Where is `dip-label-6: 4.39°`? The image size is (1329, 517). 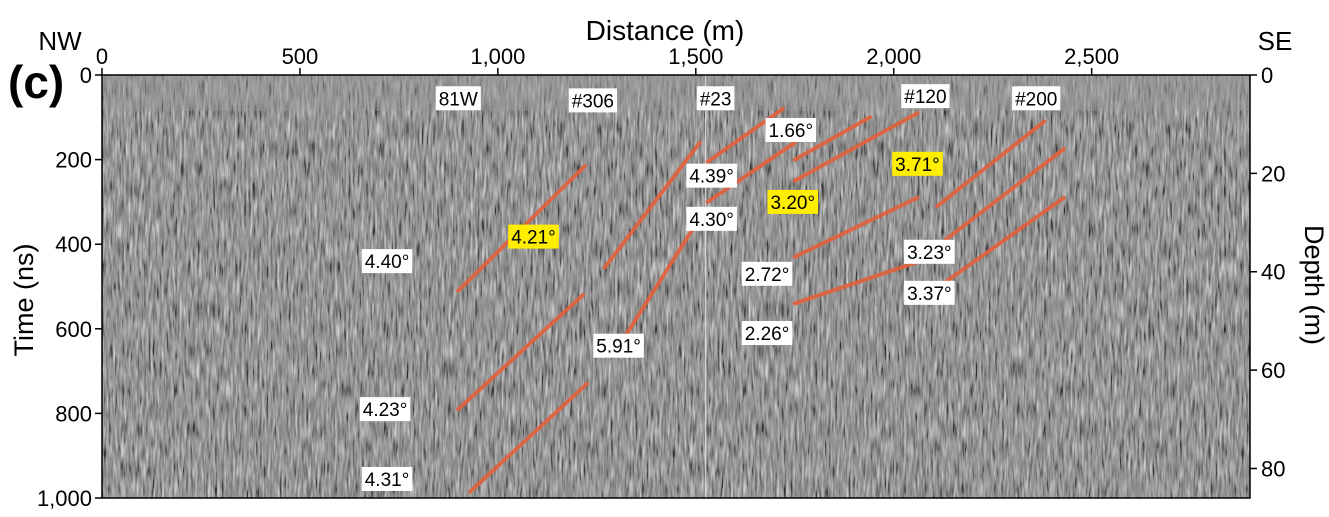 dip-label-6: 4.39° is located at coordinates (711, 175).